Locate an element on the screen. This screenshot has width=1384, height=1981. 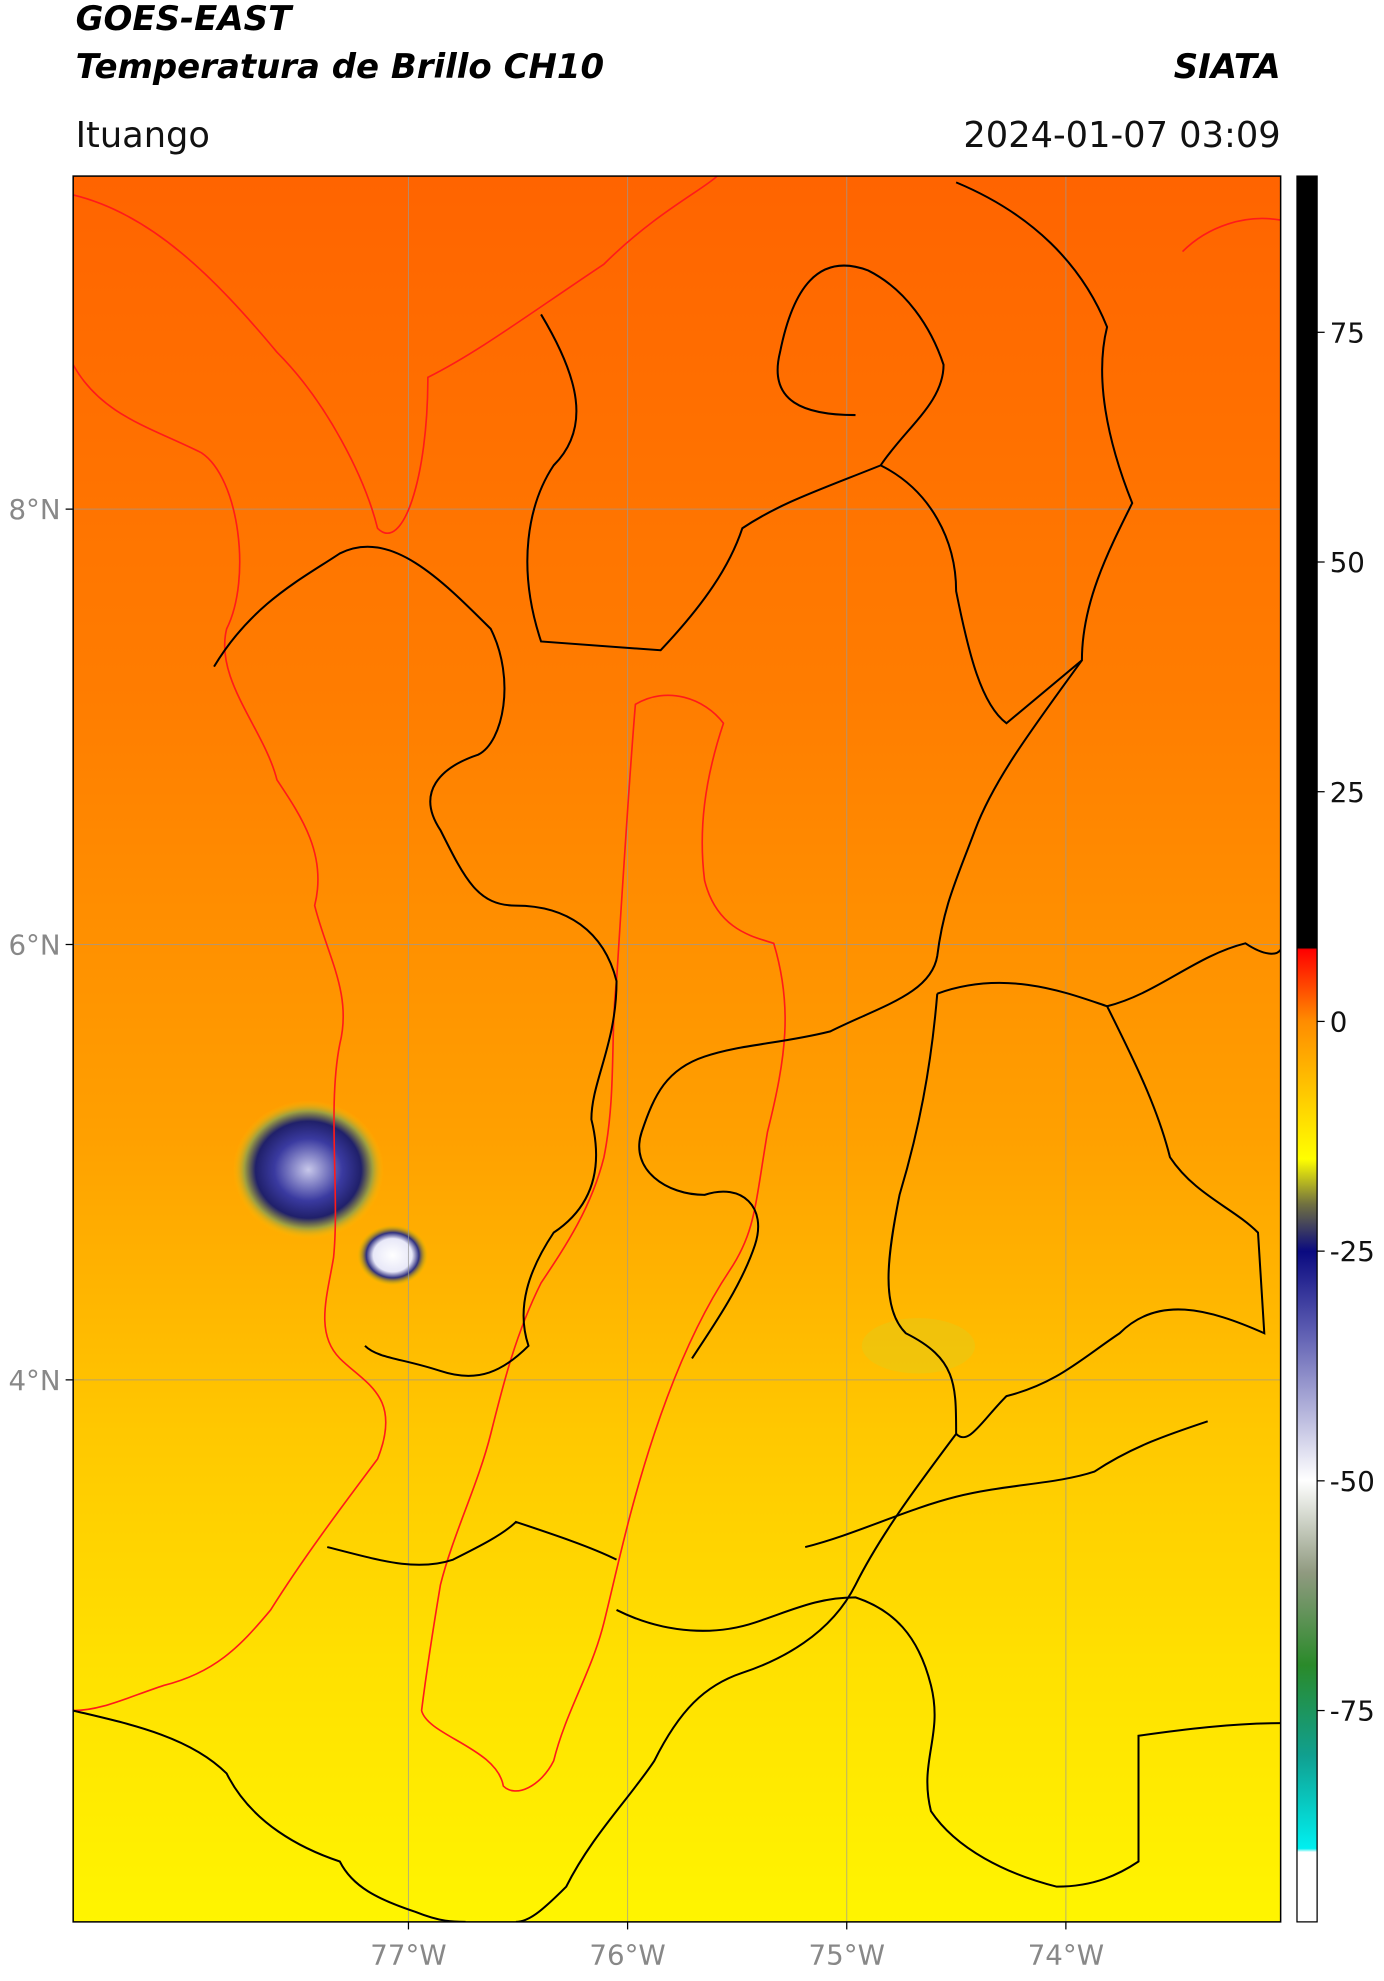
lon-tick-label: 76°W is located at coordinates (627, 1955).